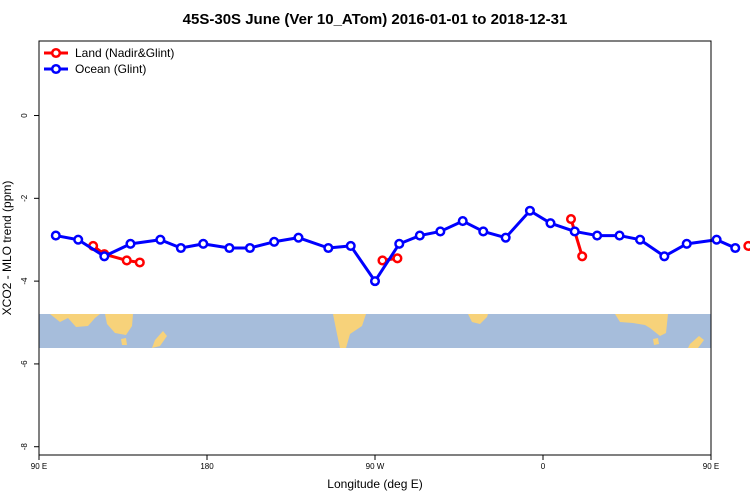 Image resolution: width=750 pixels, height=500 pixels. Describe the element at coordinates (7, 248) in the screenshot. I see `y-axis-label: XCO2 - MLO trend (ppm)` at that location.